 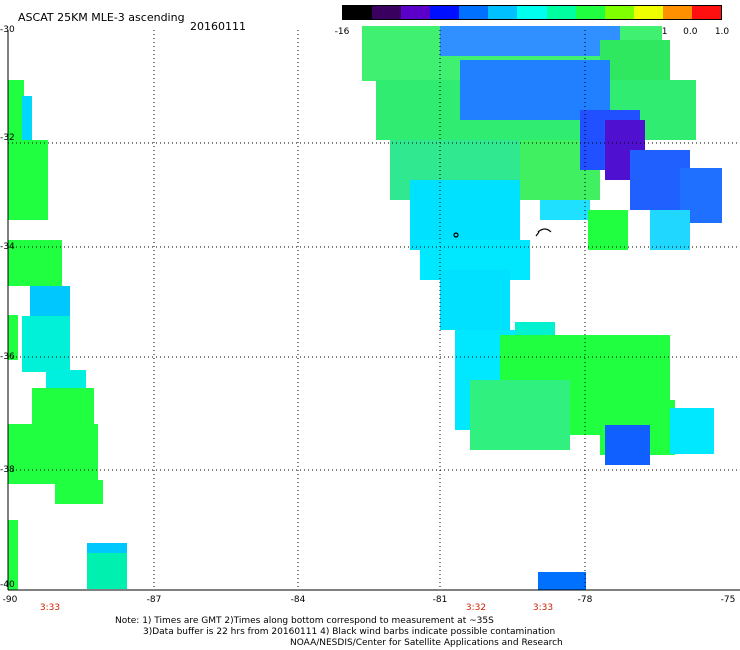 I want to click on lat-label: -34, so click(x=7, y=247).